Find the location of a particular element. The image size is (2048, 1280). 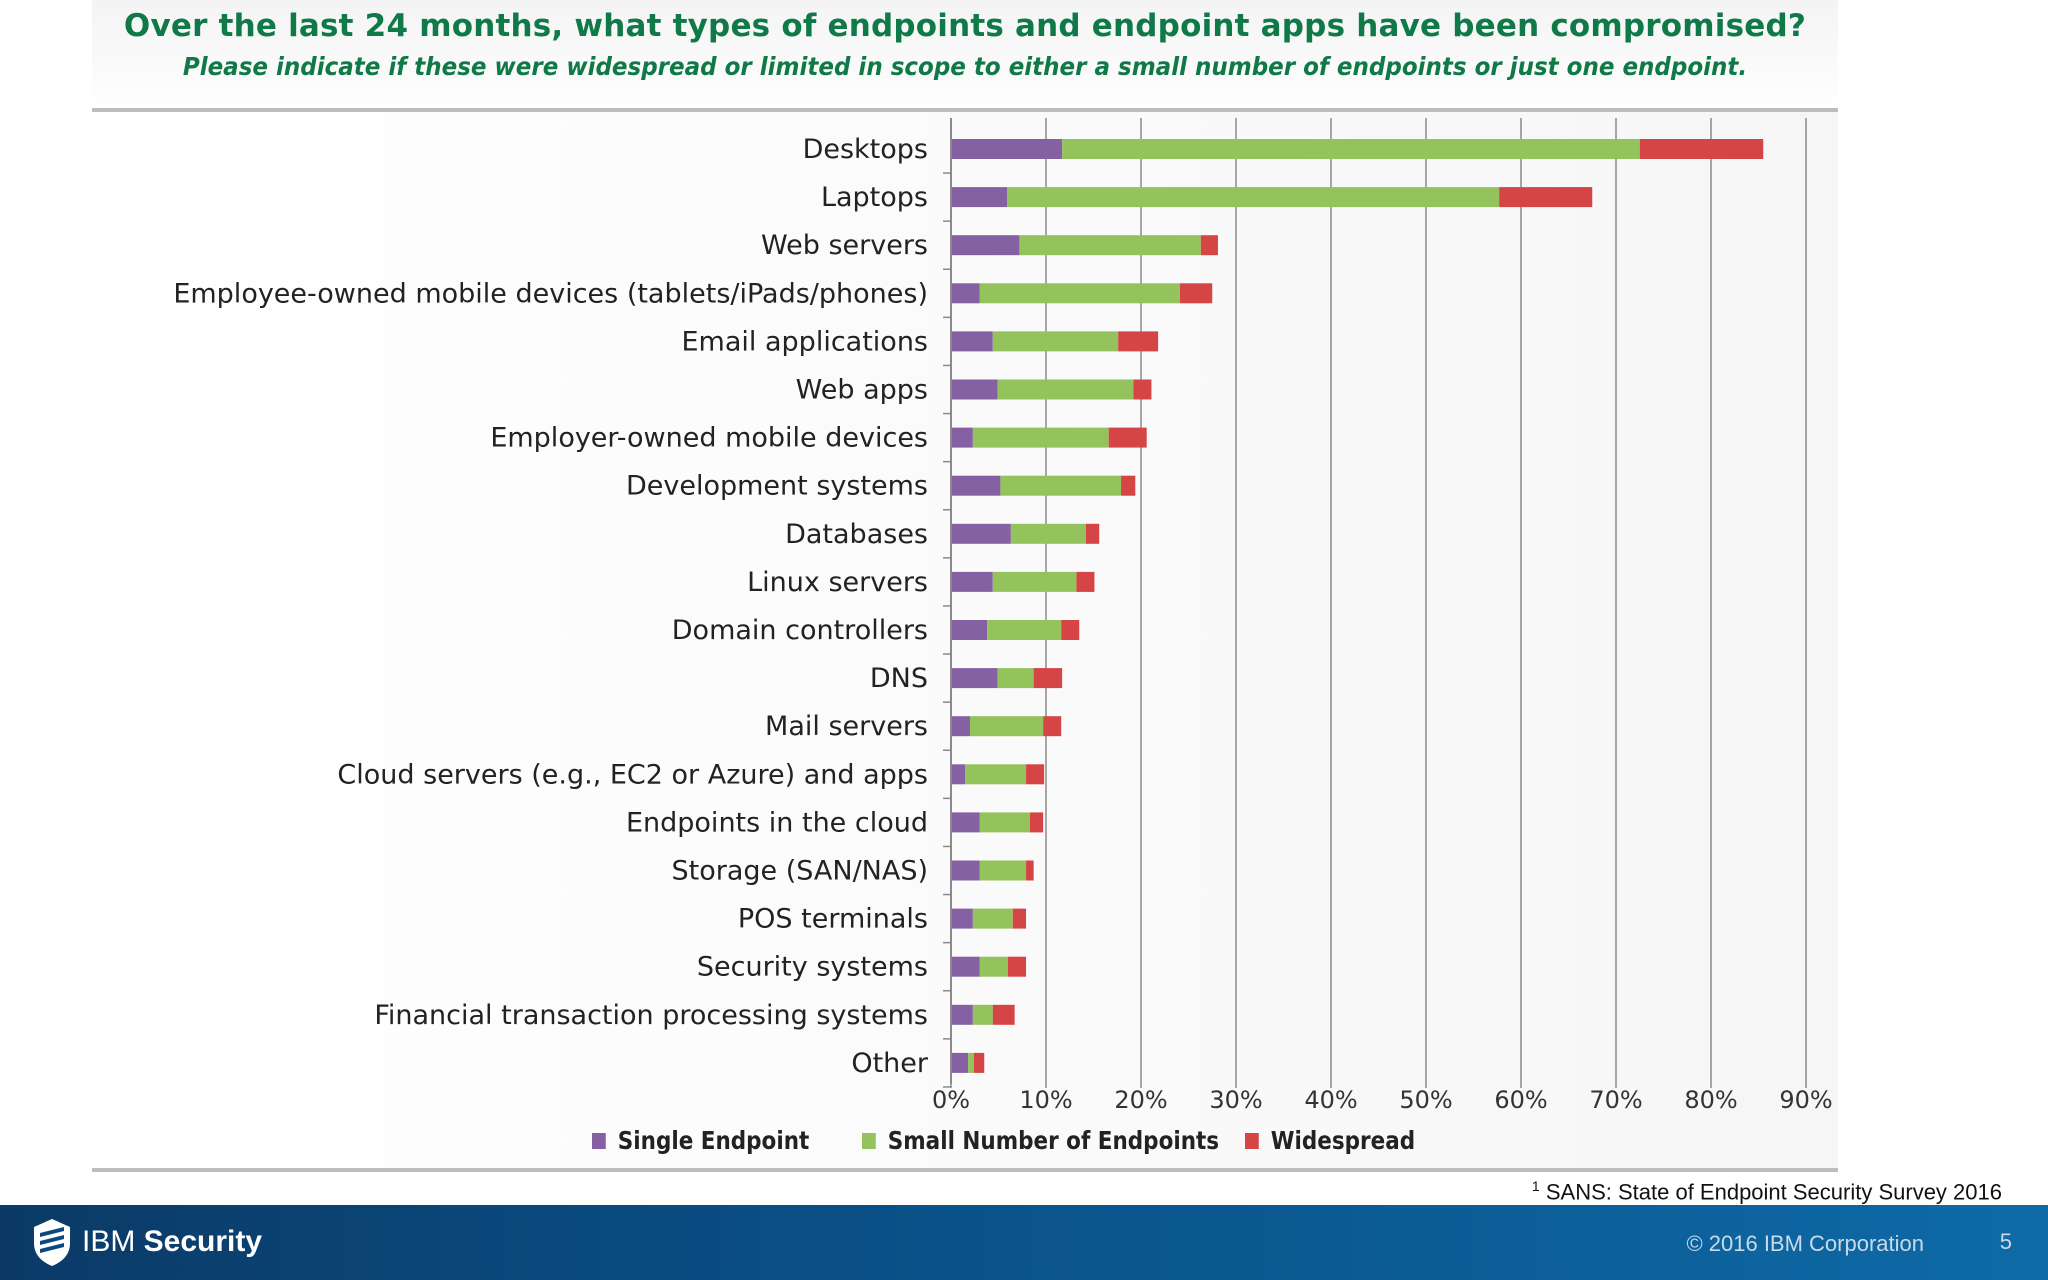

legend-label: Widespread is located at coordinates (1343, 1140).